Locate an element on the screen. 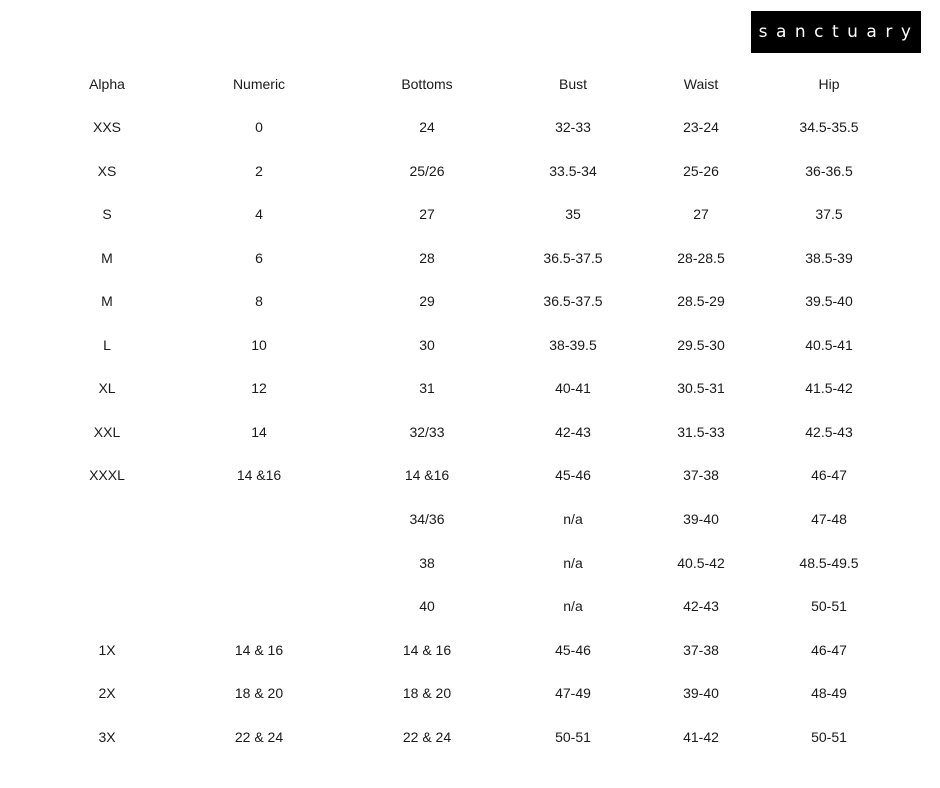  cell-waist: 29.5-30 is located at coordinates (701, 344).